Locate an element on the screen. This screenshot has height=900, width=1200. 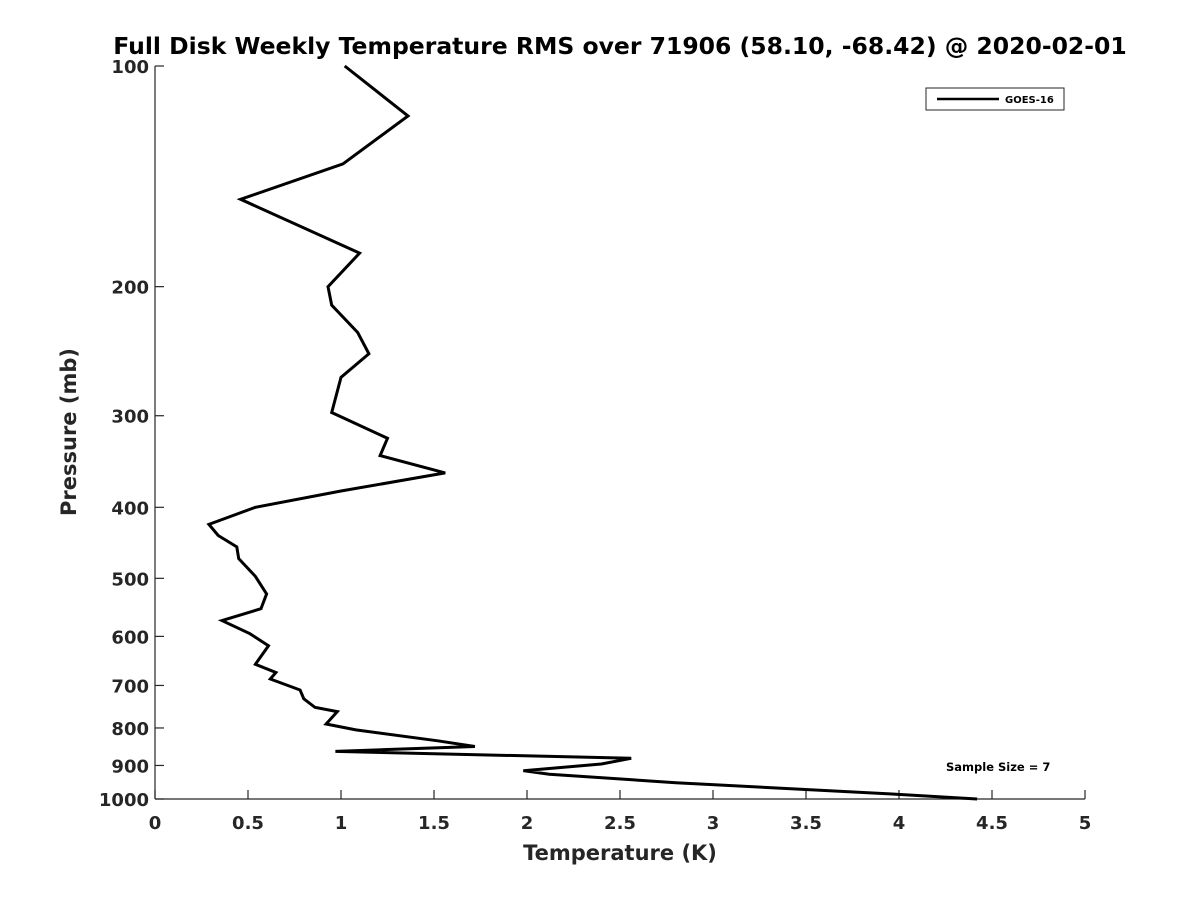
x-tick-label: 0 is located at coordinates (155, 823).